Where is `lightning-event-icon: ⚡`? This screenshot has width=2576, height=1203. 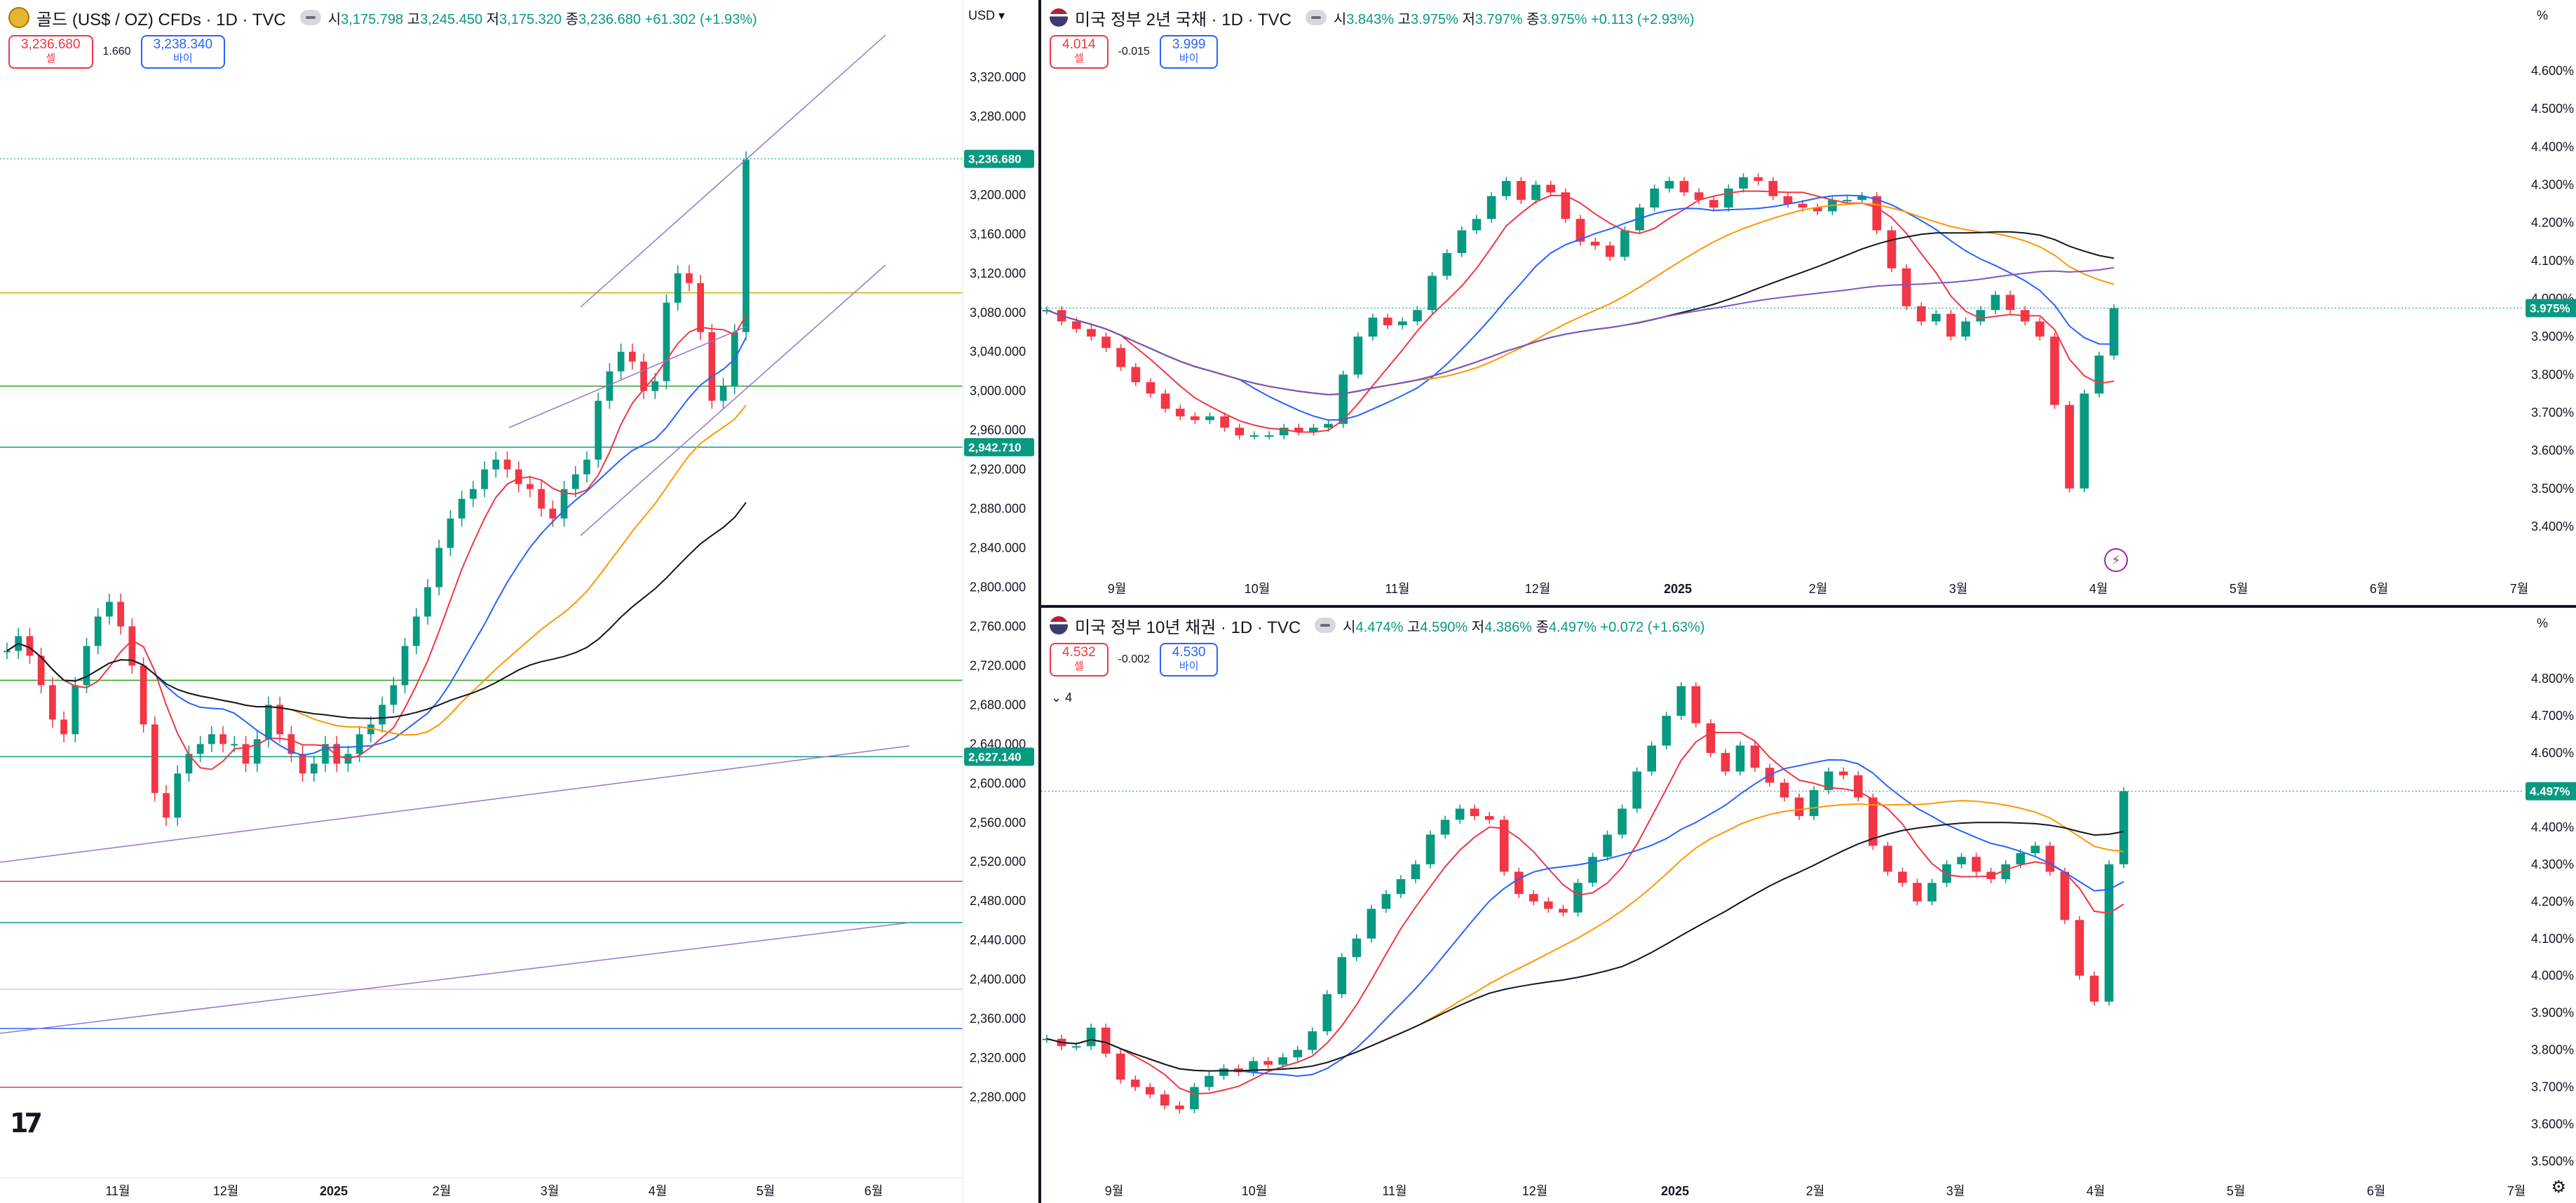
lightning-event-icon: ⚡ is located at coordinates (2116, 560).